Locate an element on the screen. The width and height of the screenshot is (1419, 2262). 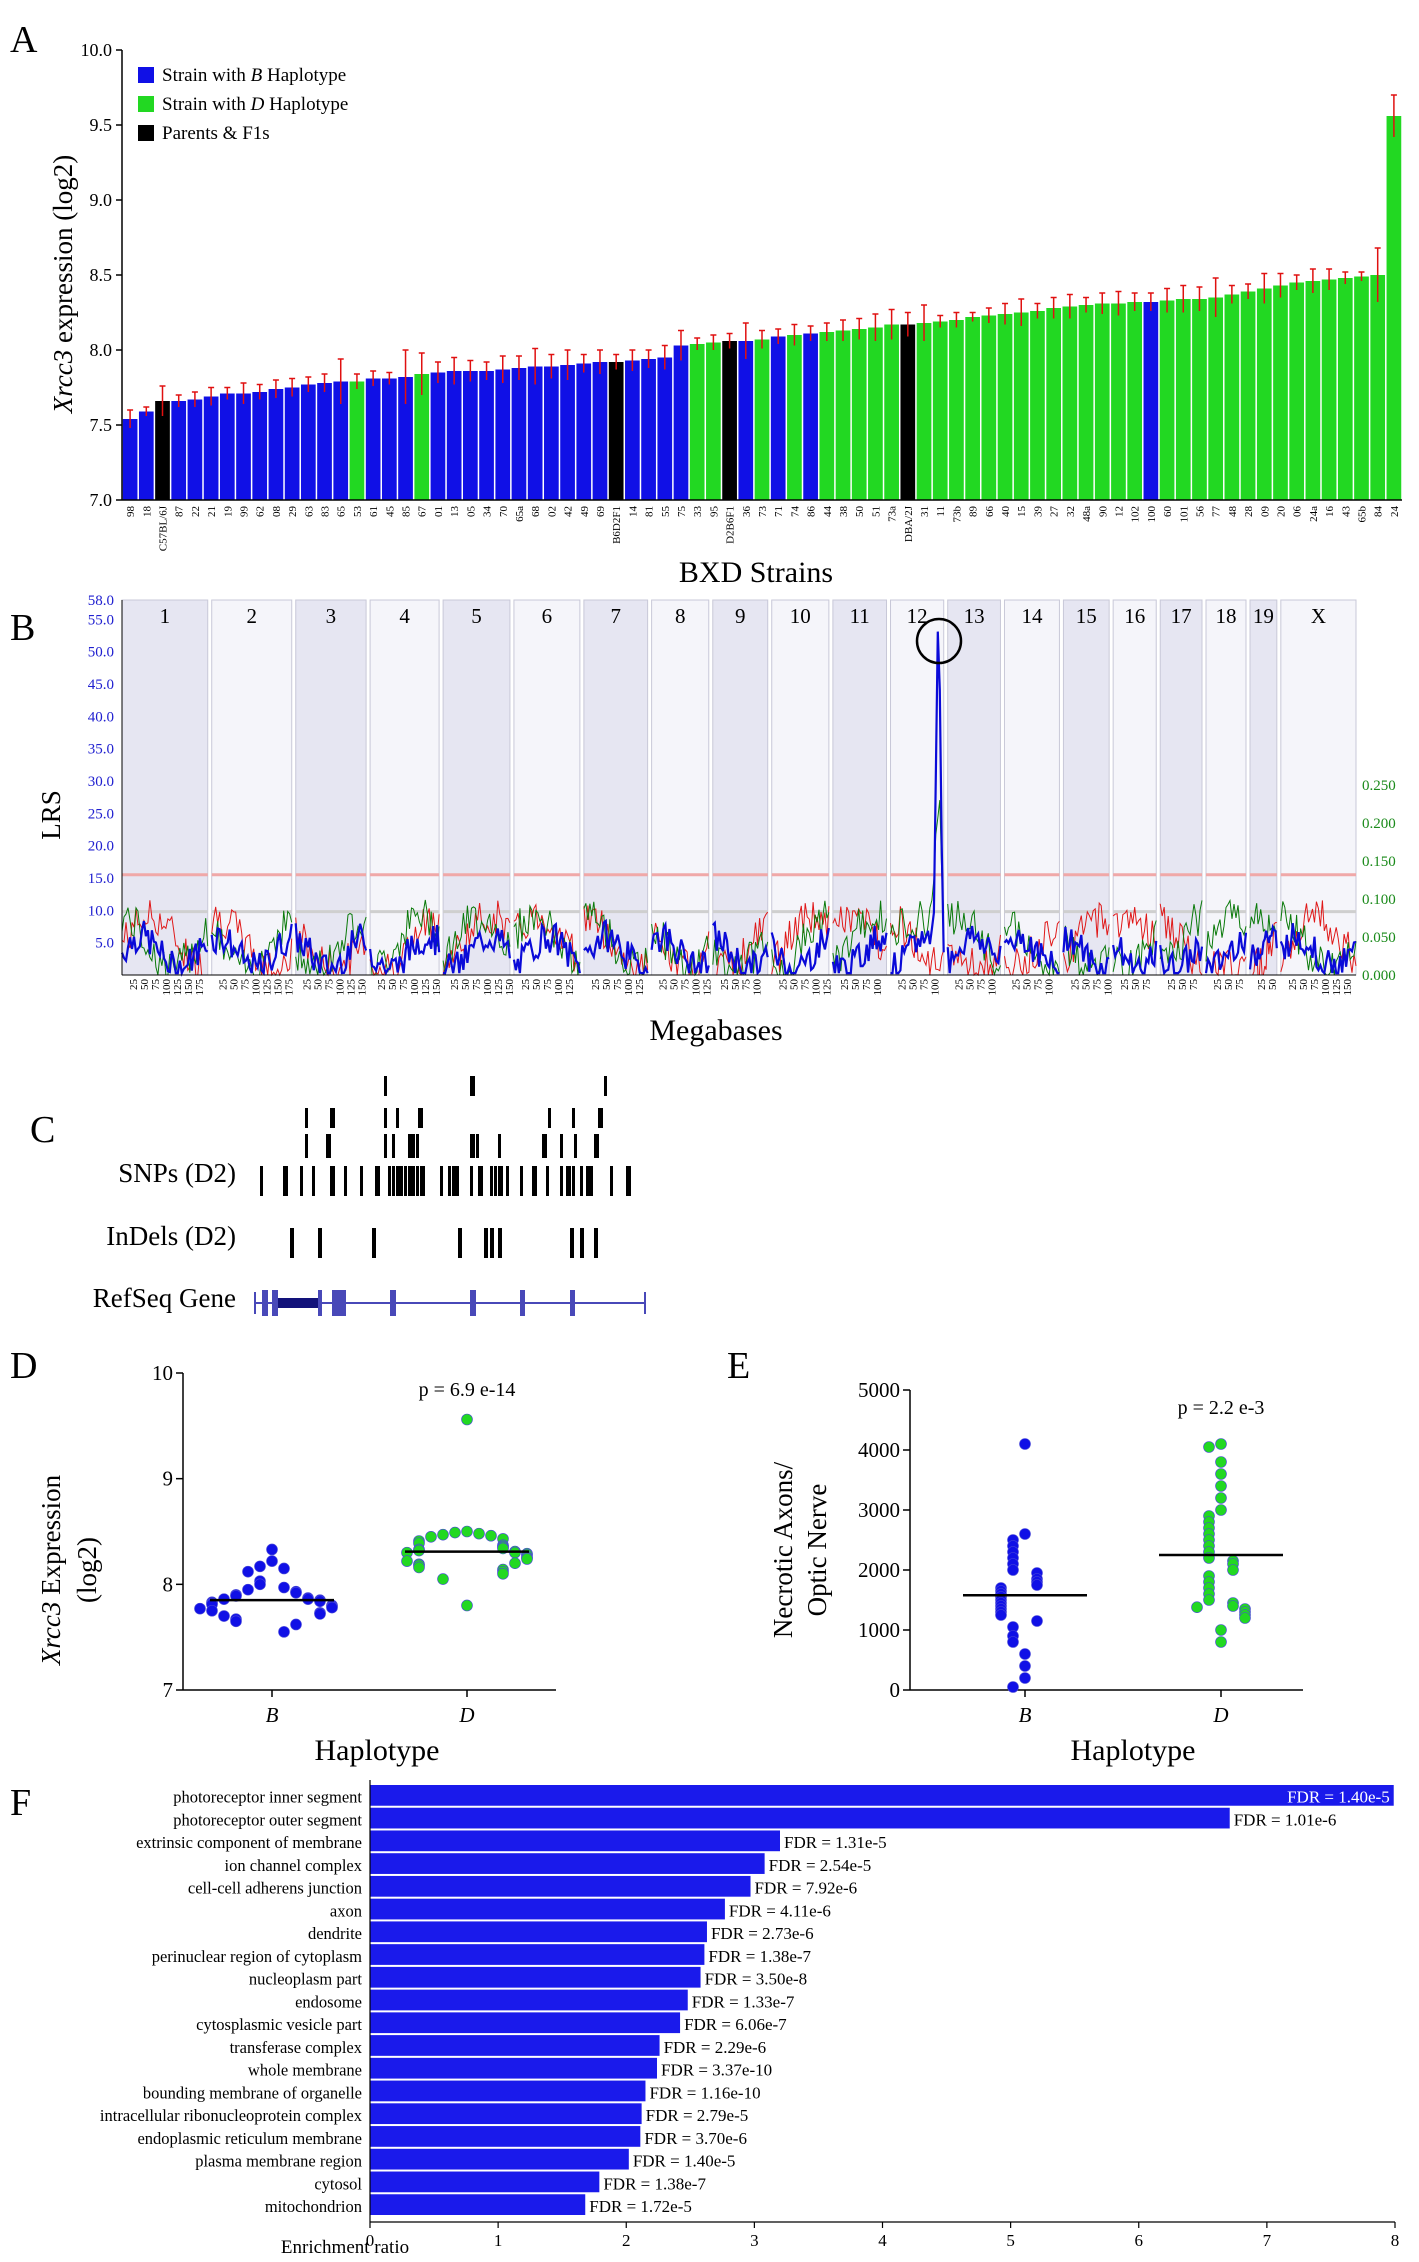
c-gene-exon is located at coordinates (265, 1303).